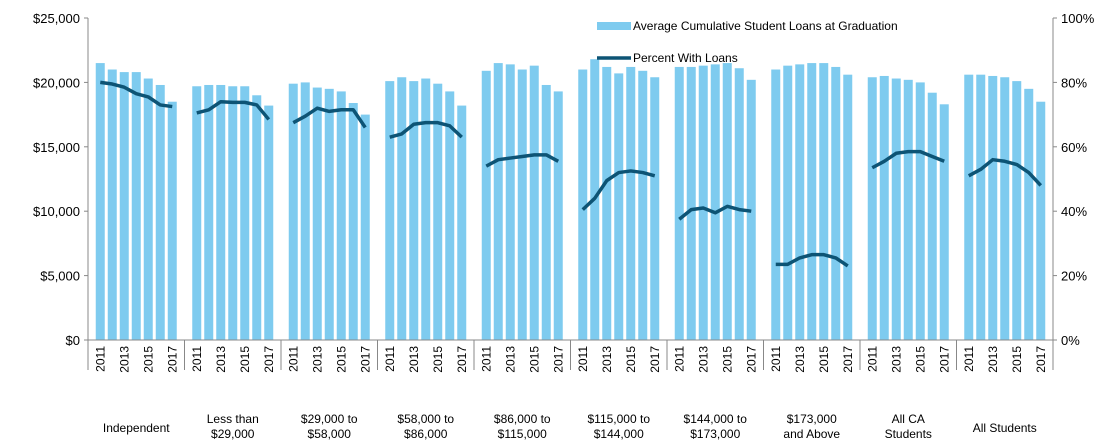 The height and width of the screenshot is (444, 1119). What do you see at coordinates (426, 434) in the screenshot?
I see `group-label: $86,000` at bounding box center [426, 434].